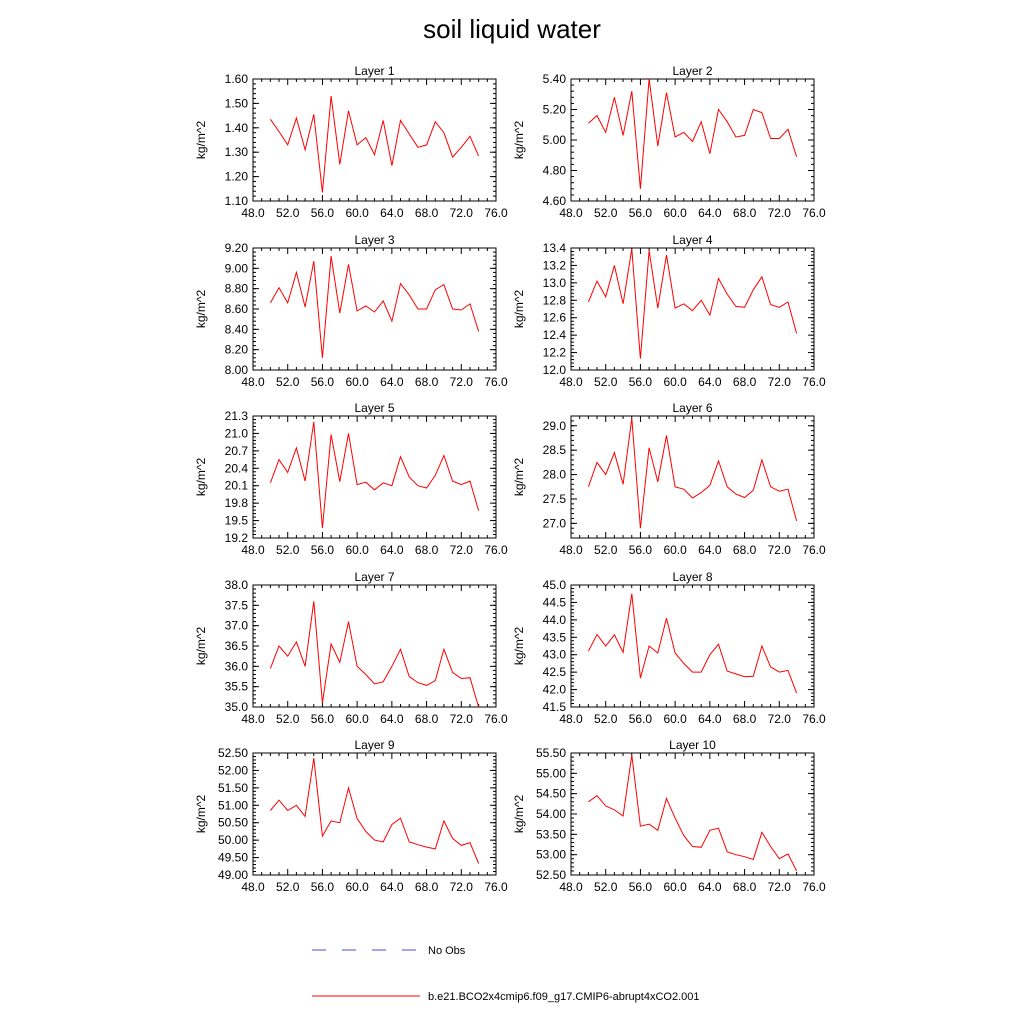 The height and width of the screenshot is (1024, 1024). What do you see at coordinates (692, 745) in the screenshot?
I see `panel-title: Layer 10` at bounding box center [692, 745].